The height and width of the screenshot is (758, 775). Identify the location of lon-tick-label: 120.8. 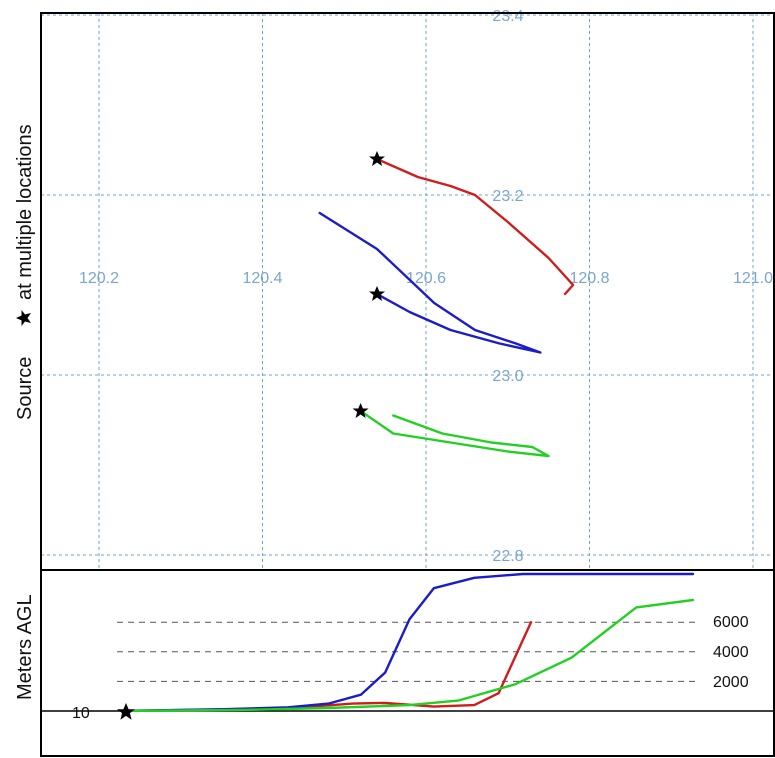
(589, 278).